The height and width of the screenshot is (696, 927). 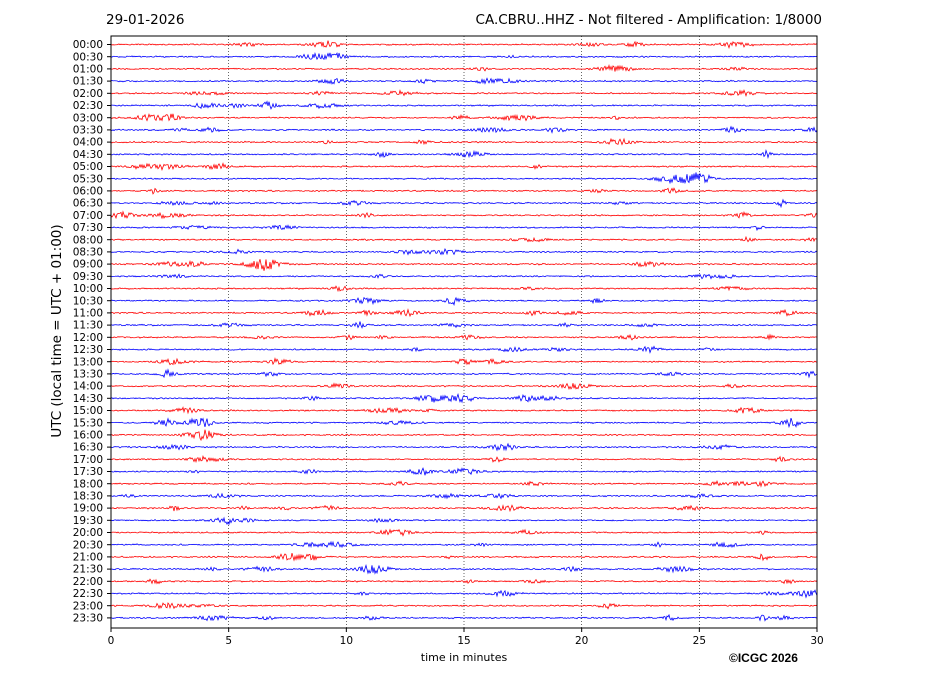 What do you see at coordinates (88, 509) in the screenshot?
I see `y-tick-label: 19:00` at bounding box center [88, 509].